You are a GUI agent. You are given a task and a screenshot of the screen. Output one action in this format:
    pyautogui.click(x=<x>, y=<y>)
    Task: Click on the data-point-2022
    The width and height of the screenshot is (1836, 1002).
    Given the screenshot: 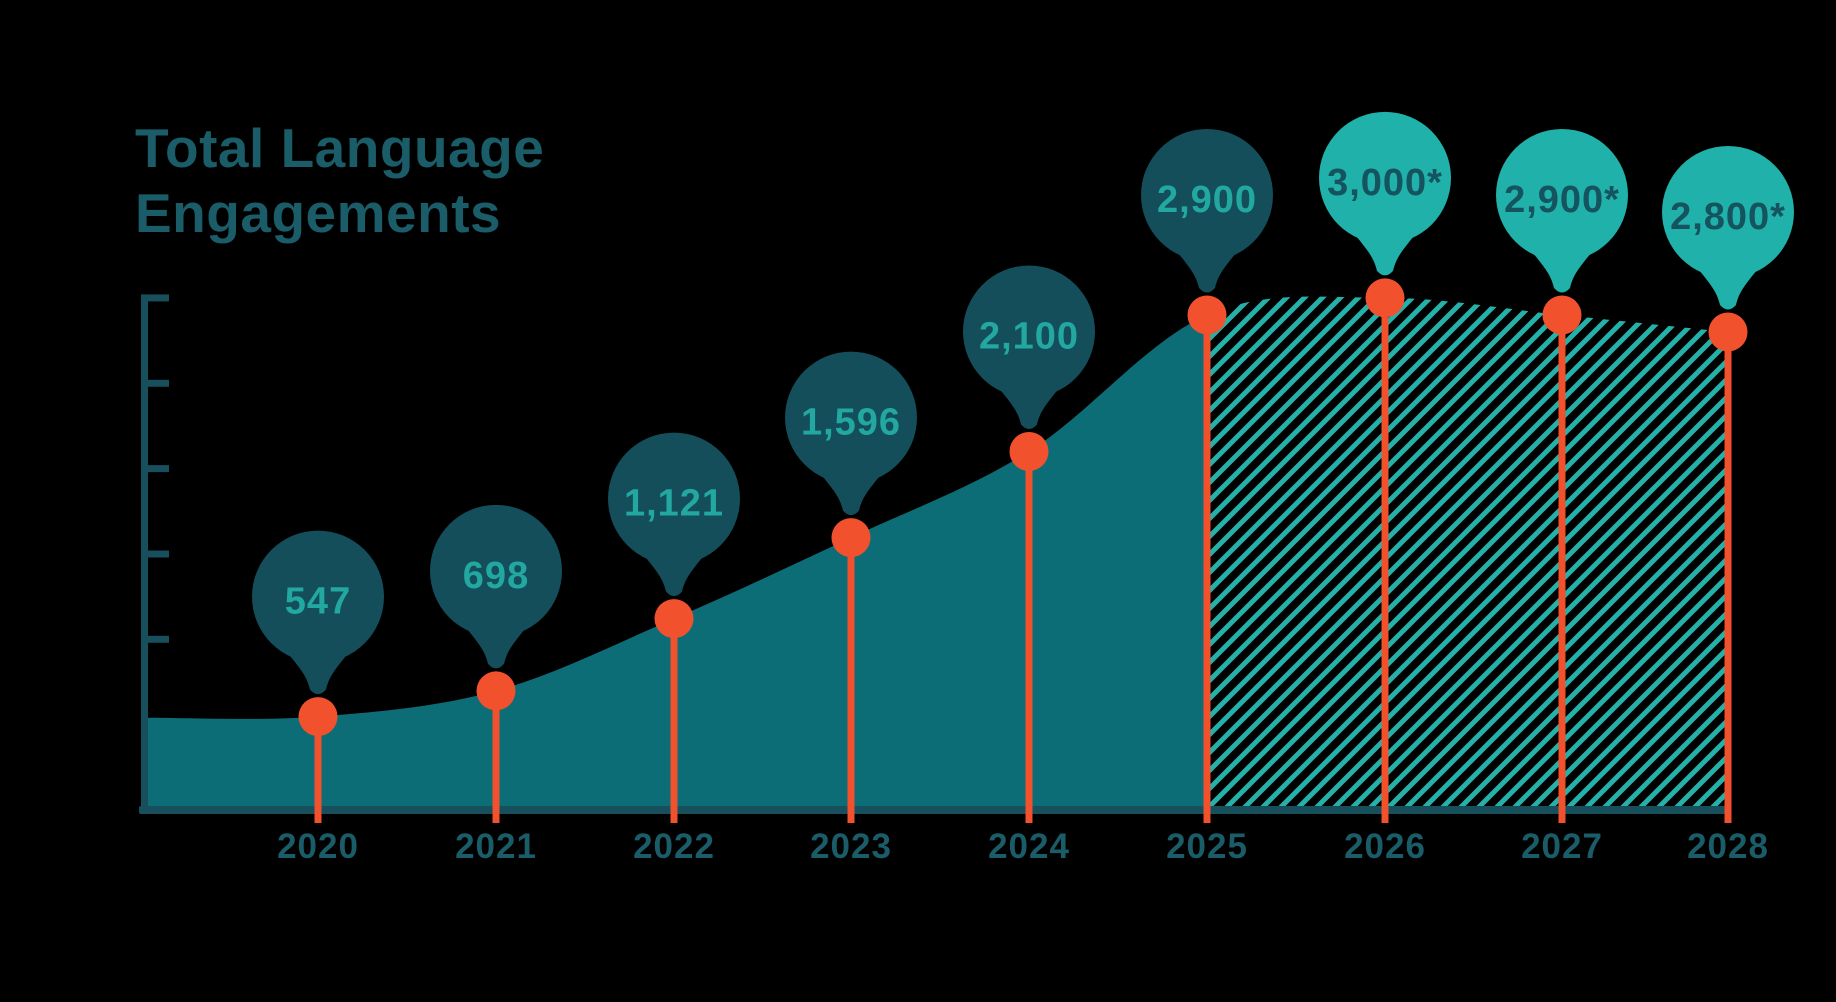 What is the action you would take?
    pyautogui.click(x=674, y=619)
    